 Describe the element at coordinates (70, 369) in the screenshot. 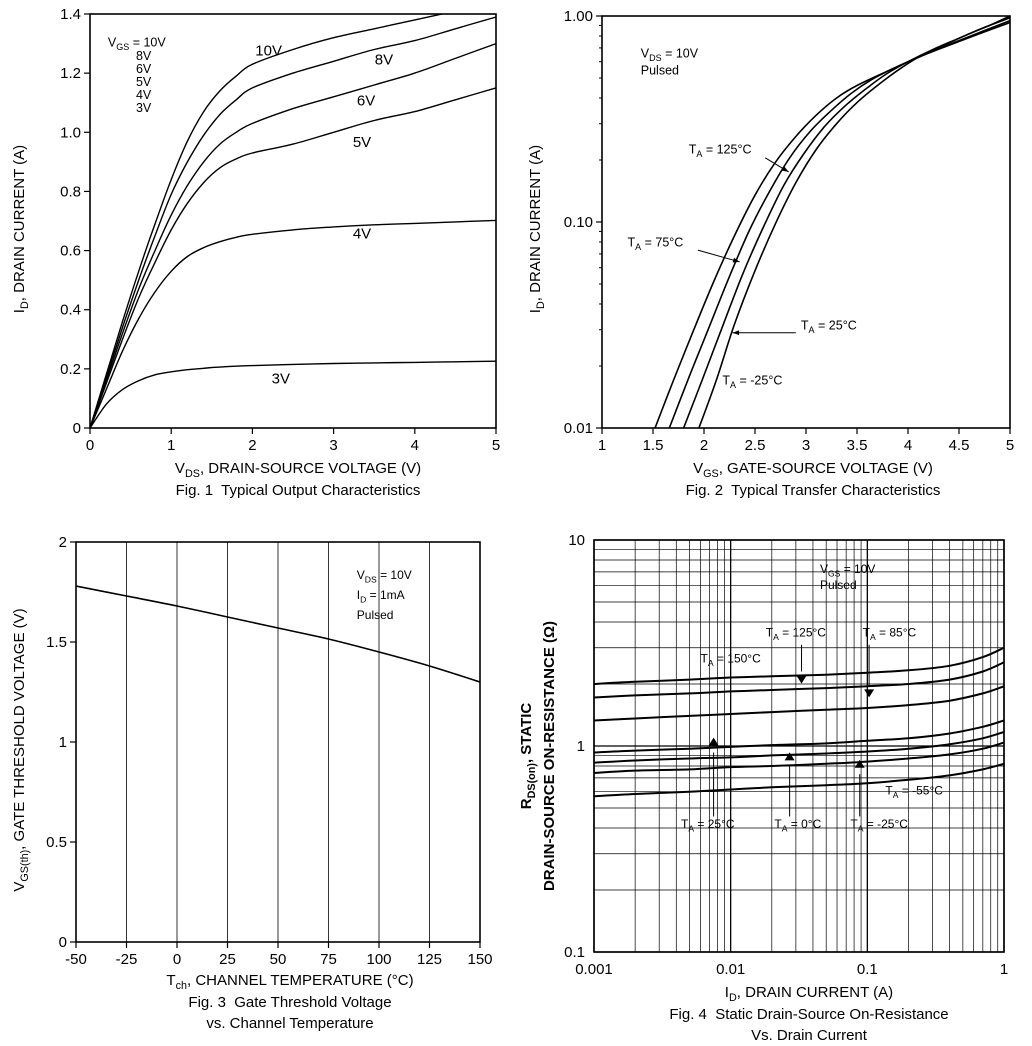

I see `svg-text: 0.2` at that location.